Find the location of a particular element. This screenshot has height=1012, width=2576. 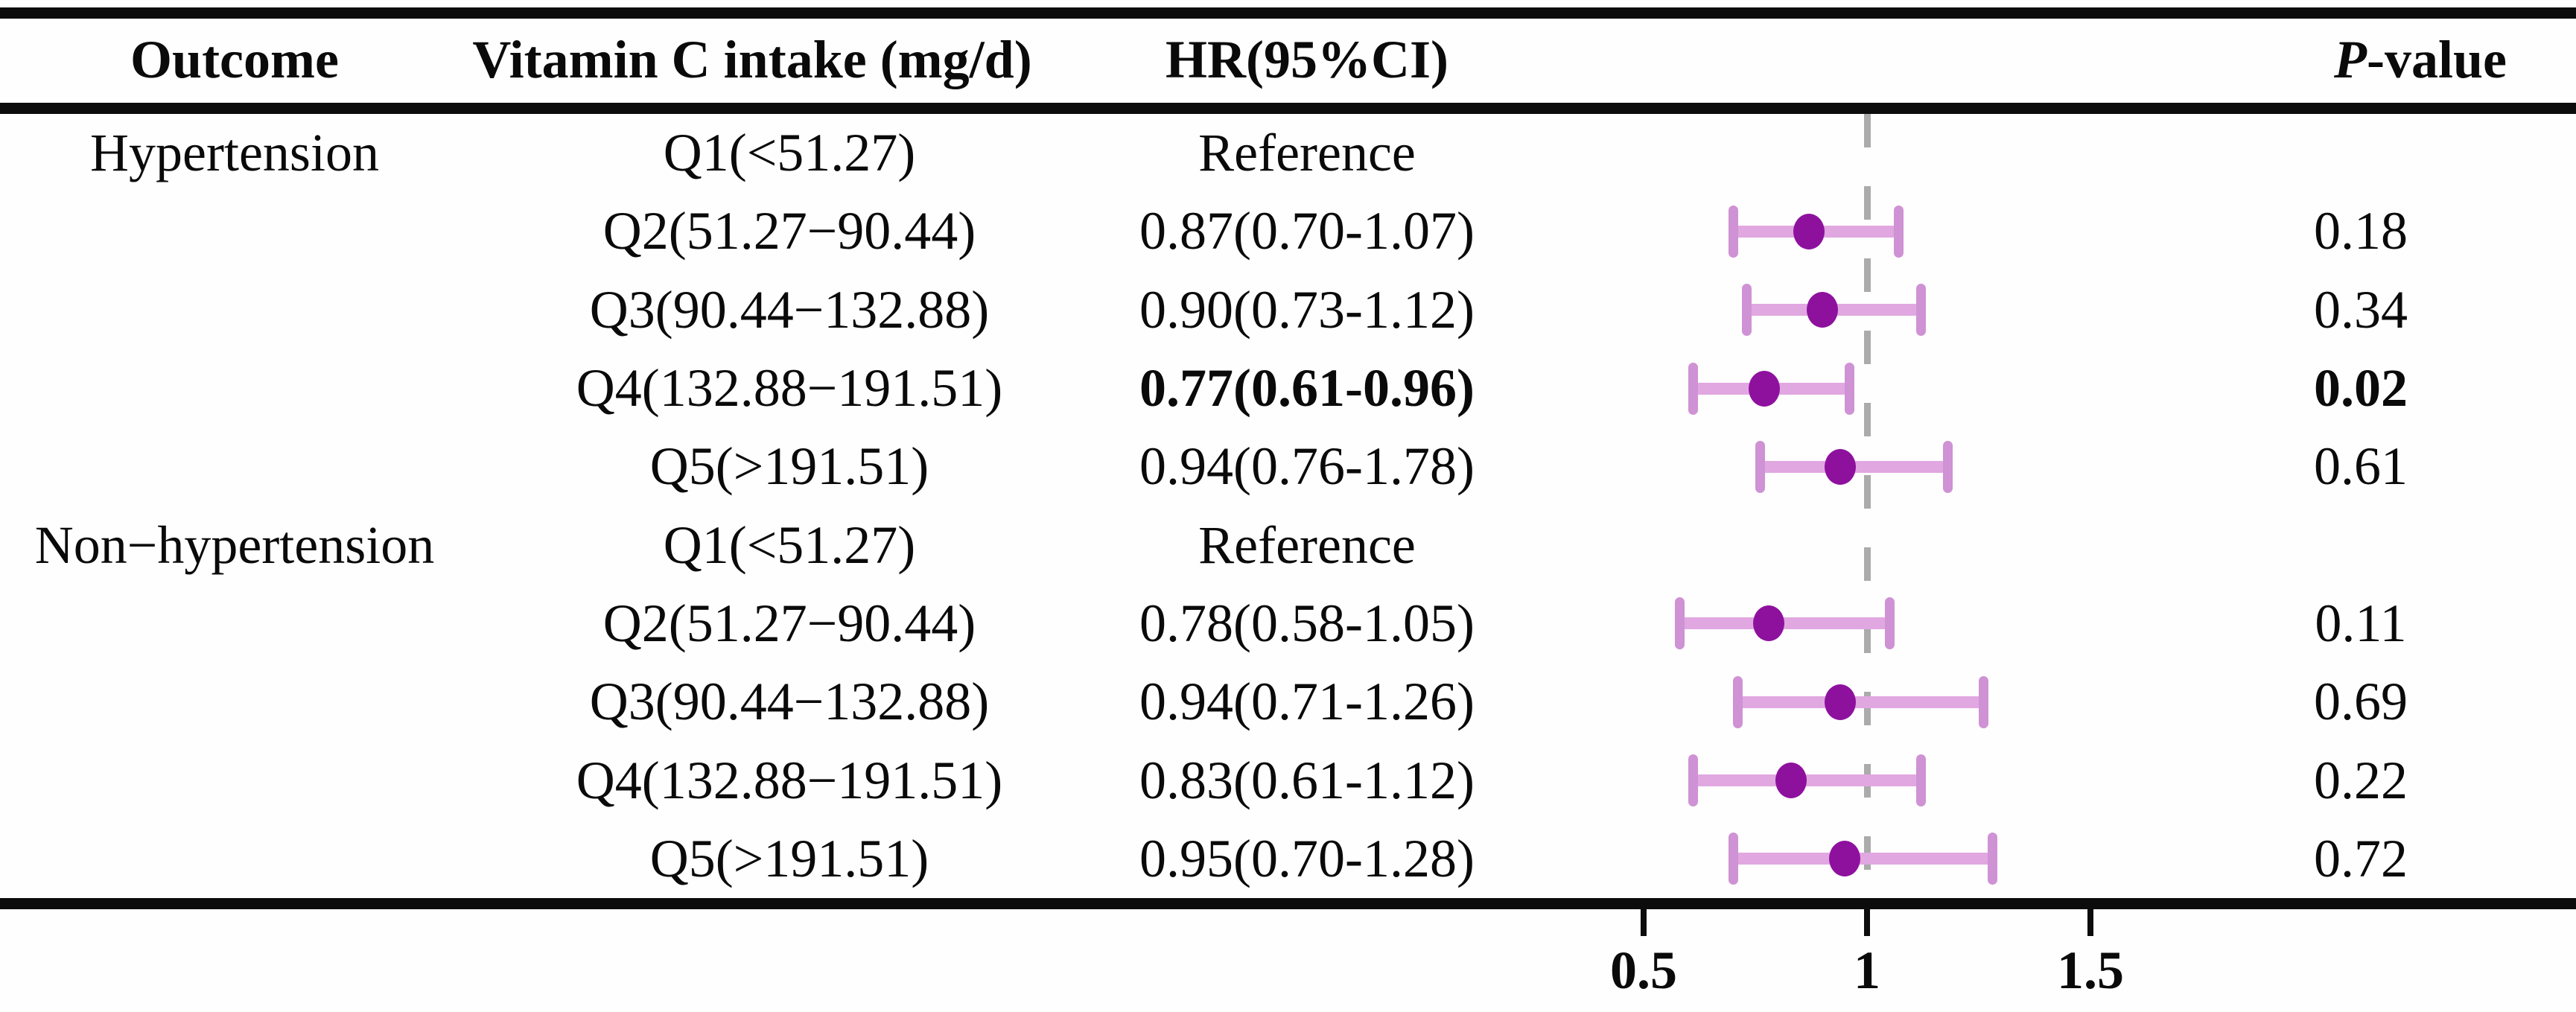

reference-dashed-line is located at coordinates (1867, 506).